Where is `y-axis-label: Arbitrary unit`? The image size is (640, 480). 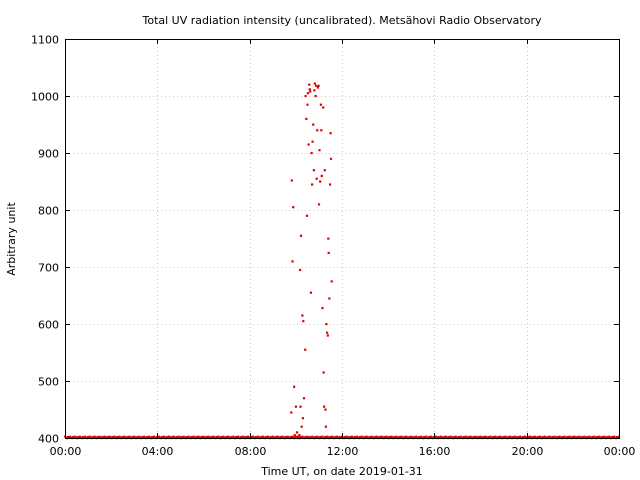
y-axis-label: Arbitrary unit is located at coordinates (11, 239).